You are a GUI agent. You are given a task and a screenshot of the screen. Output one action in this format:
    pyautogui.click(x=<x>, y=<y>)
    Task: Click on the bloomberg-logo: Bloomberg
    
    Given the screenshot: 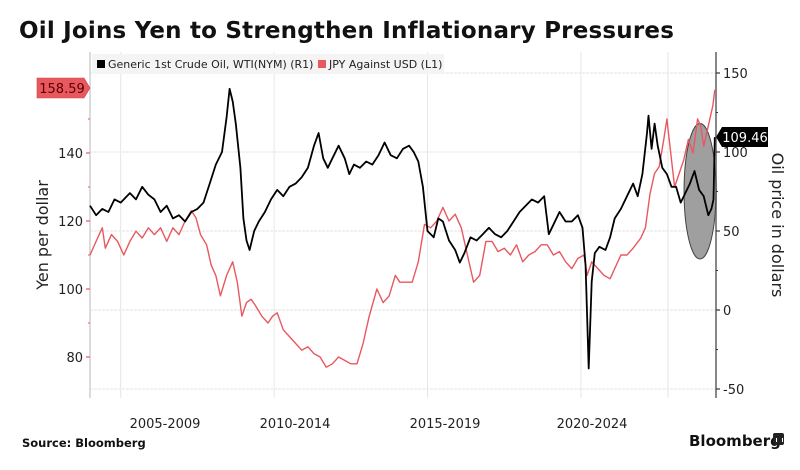 What is the action you would take?
    pyautogui.click(x=735, y=441)
    